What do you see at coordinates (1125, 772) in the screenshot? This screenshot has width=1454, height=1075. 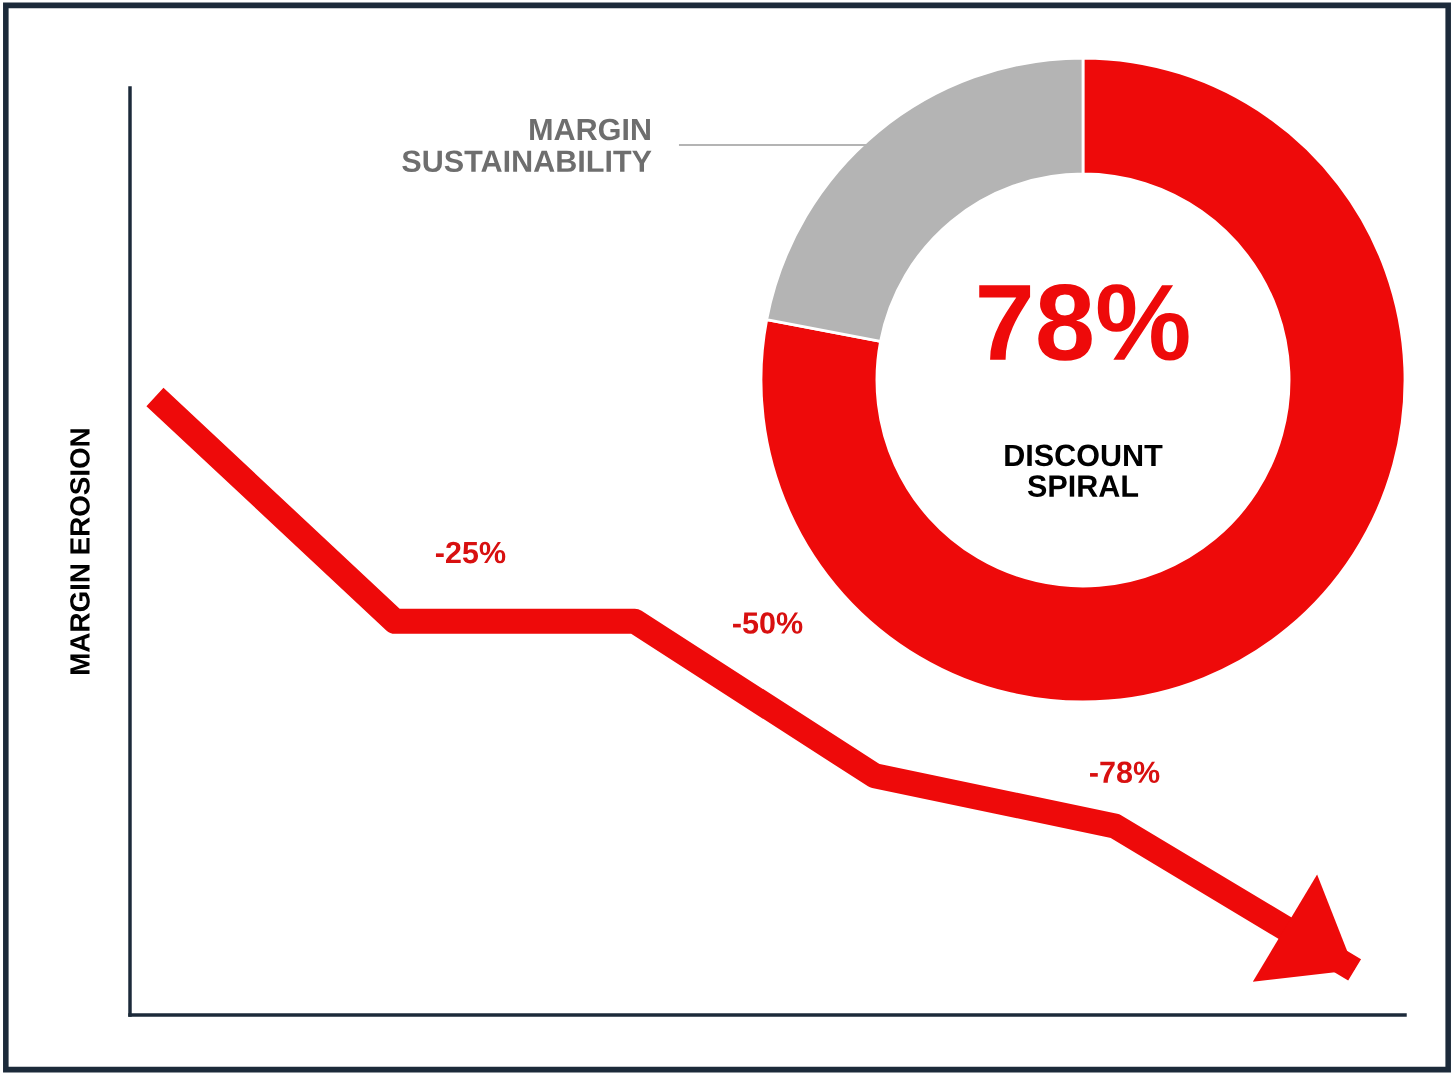 I see `annotation: -78%` at bounding box center [1125, 772].